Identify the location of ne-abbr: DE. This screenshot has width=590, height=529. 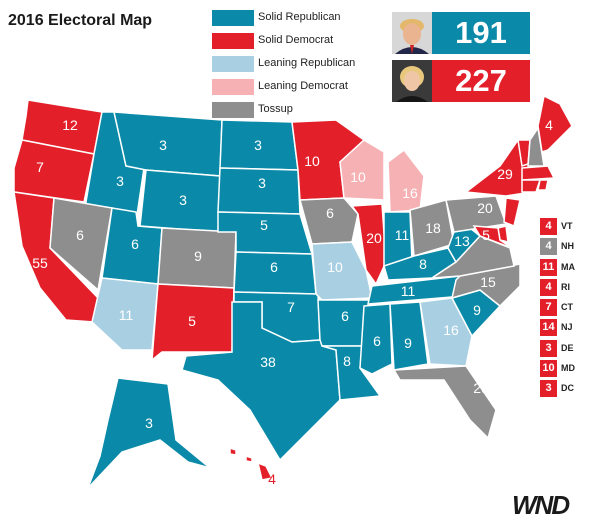
(567, 347).